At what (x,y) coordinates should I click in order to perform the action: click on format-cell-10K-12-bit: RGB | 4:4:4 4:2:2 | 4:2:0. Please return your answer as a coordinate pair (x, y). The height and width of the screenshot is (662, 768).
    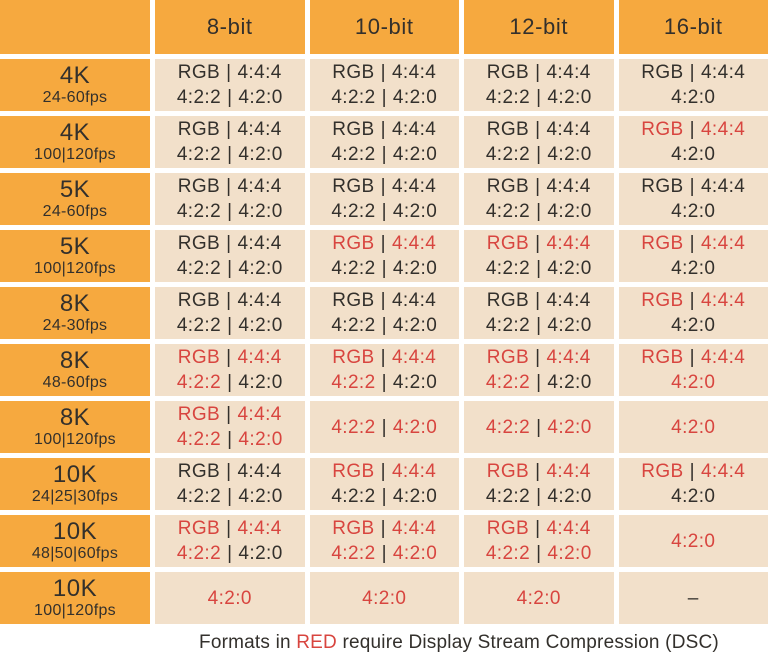
    Looking at the image, I should click on (539, 541).